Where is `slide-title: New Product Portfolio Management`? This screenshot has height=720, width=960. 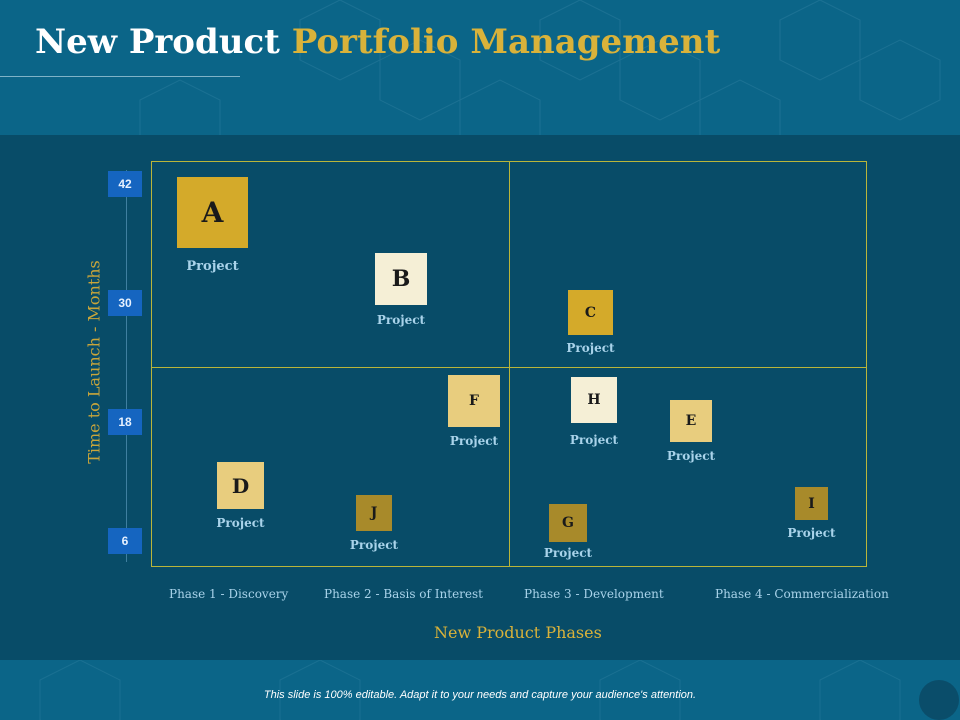 slide-title: New Product Portfolio Management is located at coordinates (377, 42).